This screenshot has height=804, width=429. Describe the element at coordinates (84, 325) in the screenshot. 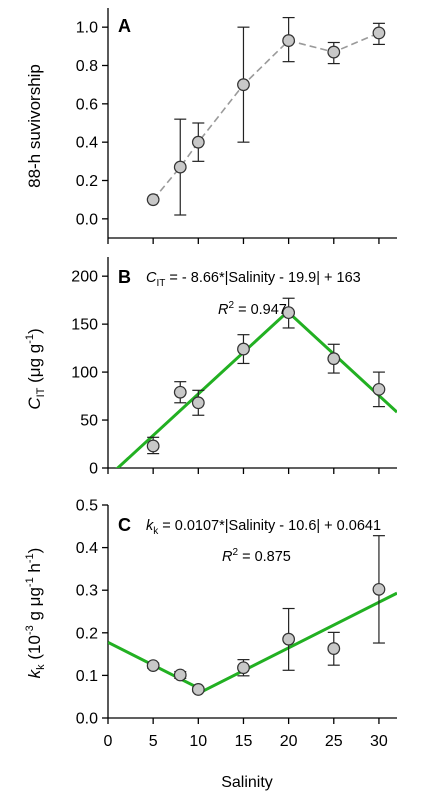

I see `panel-b-ytick-label: 150` at that location.